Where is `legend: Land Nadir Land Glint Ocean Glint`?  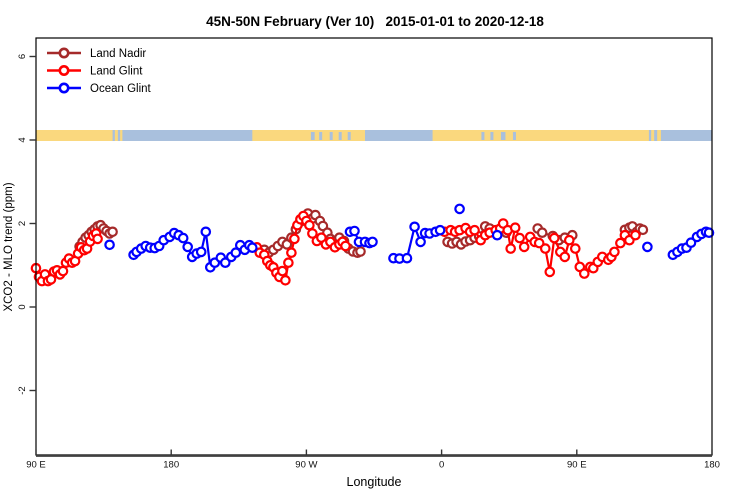 legend: Land Nadir Land Glint Ocean Glint is located at coordinates (99, 71).